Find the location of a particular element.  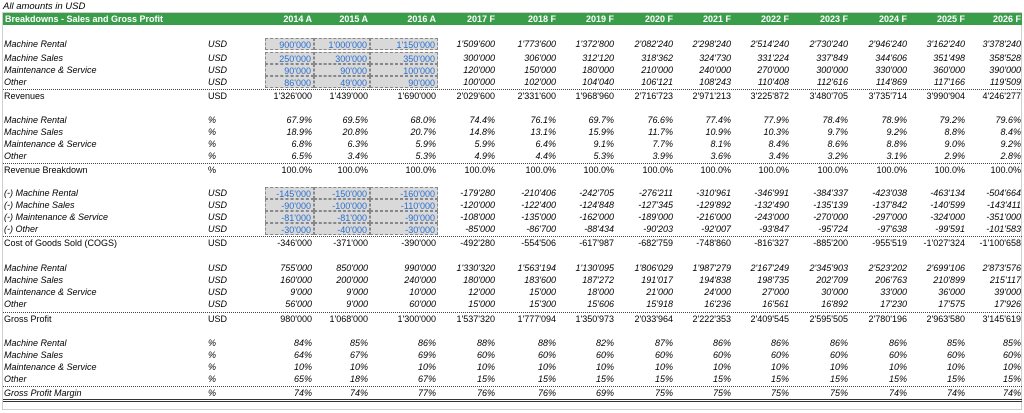

value-cell: 240'000 is located at coordinates (715, 70).